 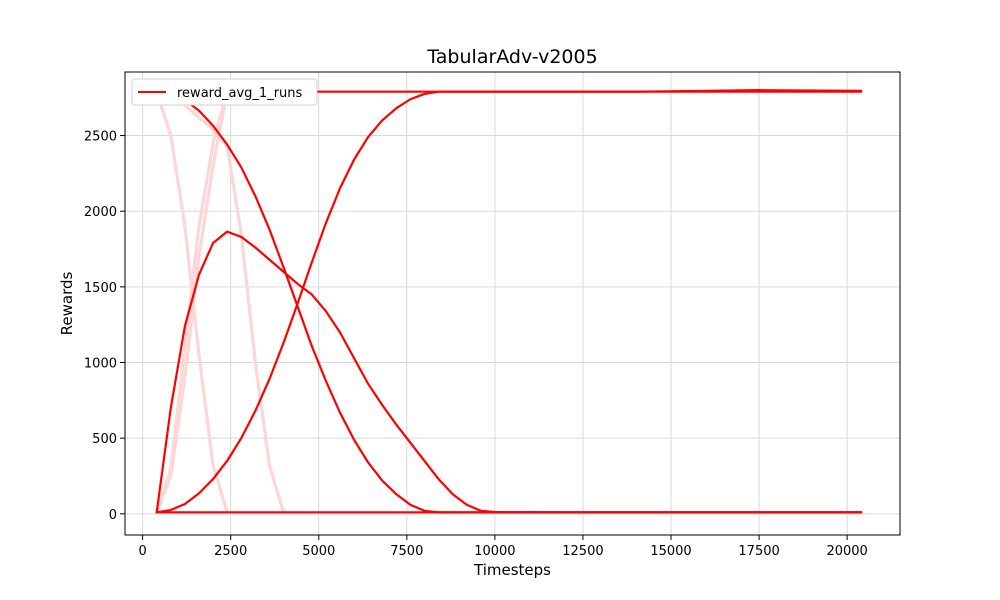 What do you see at coordinates (511, 57) in the screenshot?
I see `chart-title: TabularAdv-v2005` at bounding box center [511, 57].